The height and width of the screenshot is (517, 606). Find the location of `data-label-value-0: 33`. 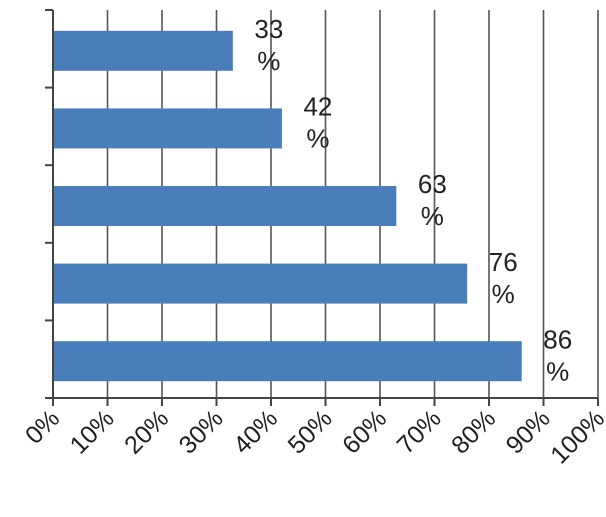

data-label-value-0: 33 is located at coordinates (268, 29).